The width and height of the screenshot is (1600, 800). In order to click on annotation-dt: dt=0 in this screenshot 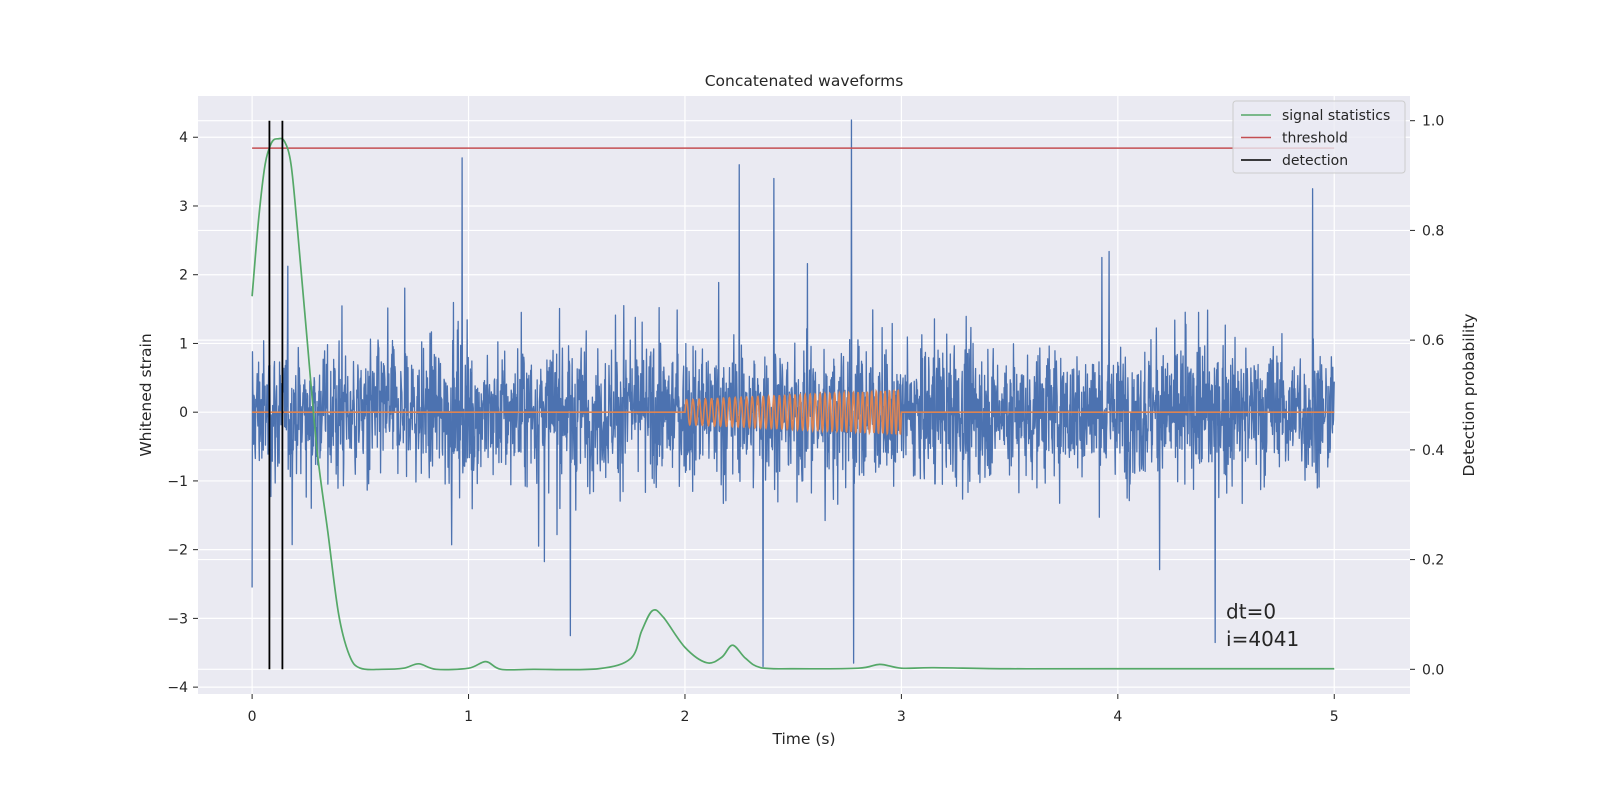, I will do `click(1251, 611)`.